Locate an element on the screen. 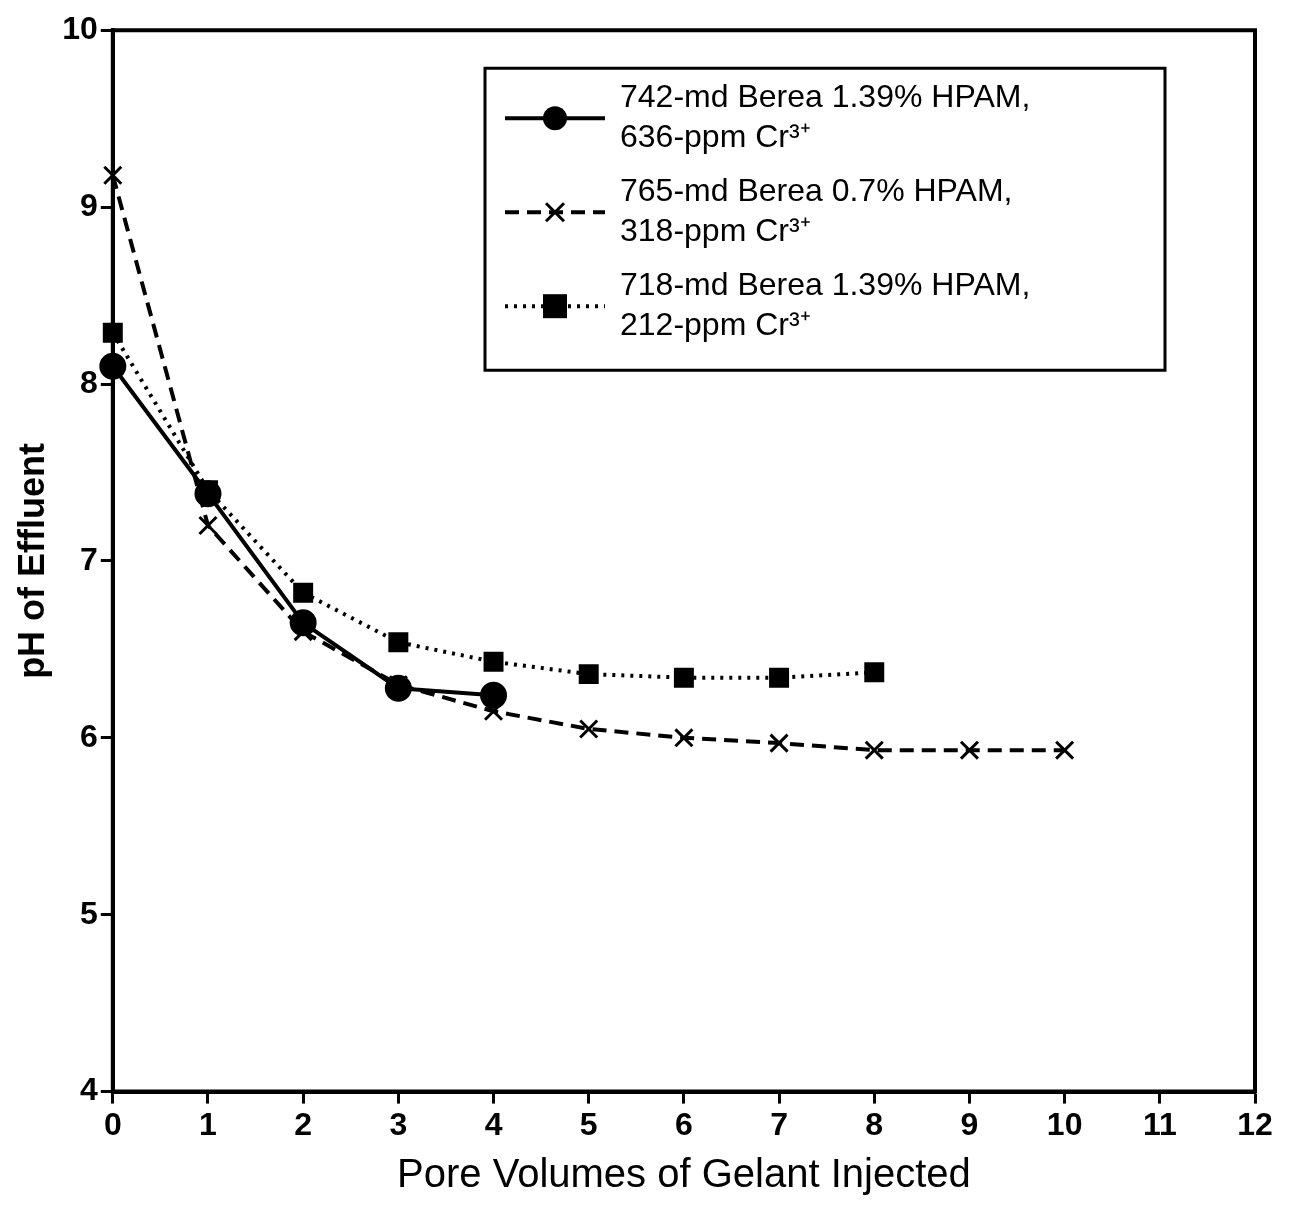 This screenshot has height=1212, width=1293. y-tick-label: 8 is located at coordinates (89, 381).